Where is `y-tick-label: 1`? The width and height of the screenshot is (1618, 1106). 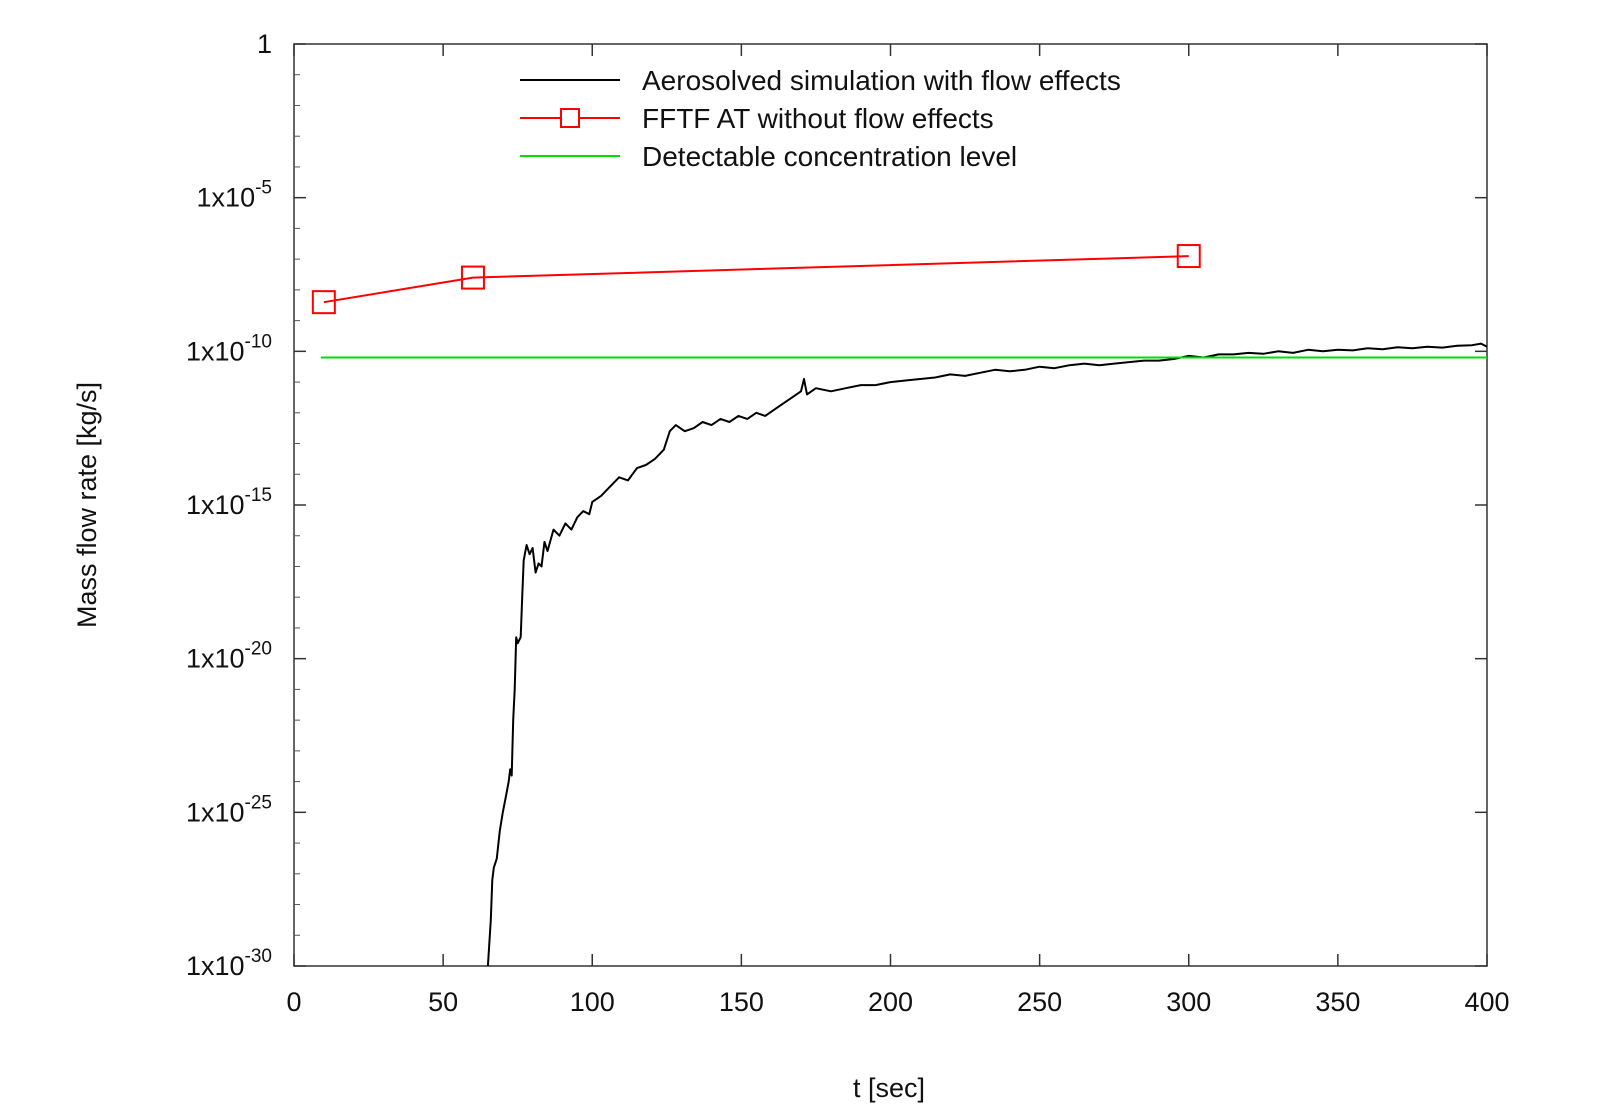
y-tick-label: 1 is located at coordinates (264, 44).